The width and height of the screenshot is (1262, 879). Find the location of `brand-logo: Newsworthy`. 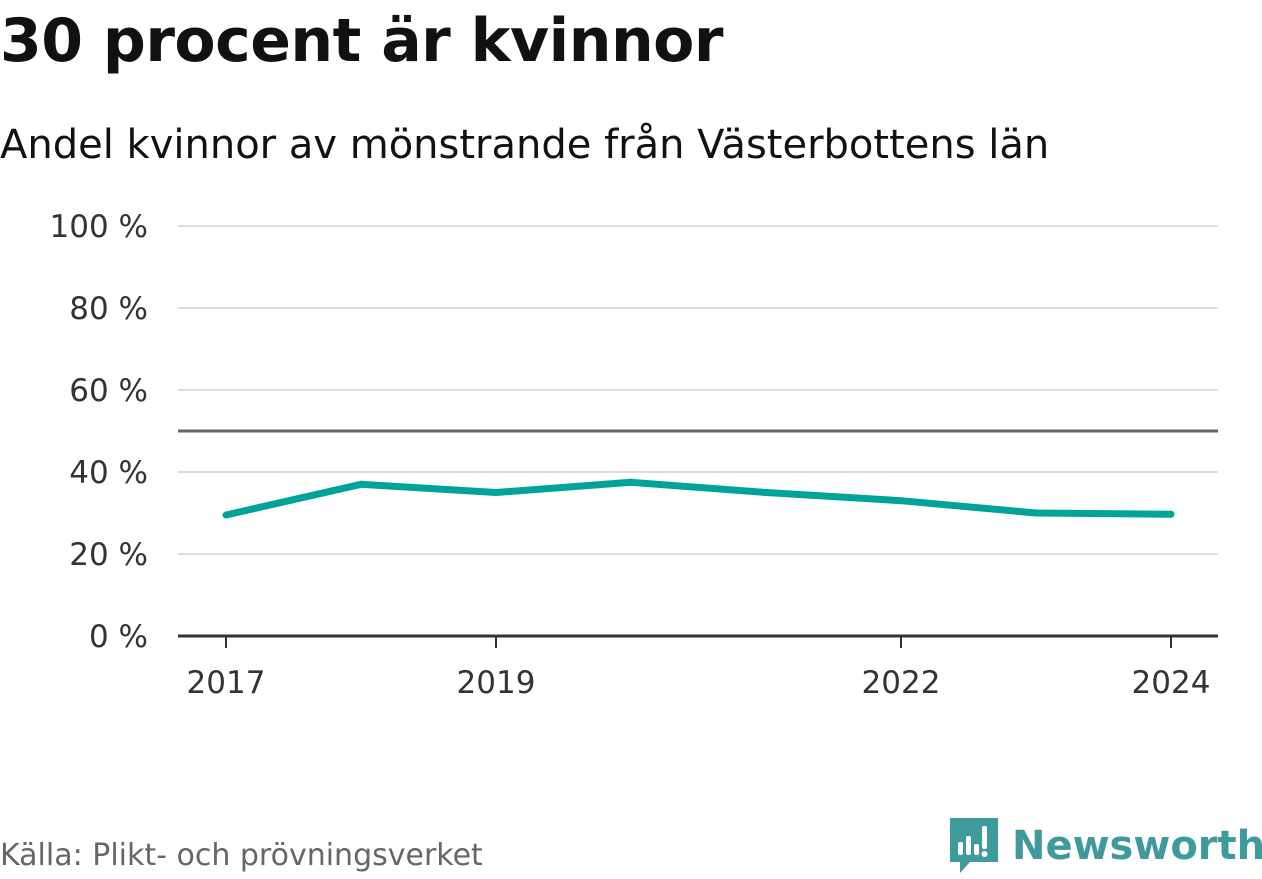

brand-logo: Newsworthy is located at coordinates (1106, 846).